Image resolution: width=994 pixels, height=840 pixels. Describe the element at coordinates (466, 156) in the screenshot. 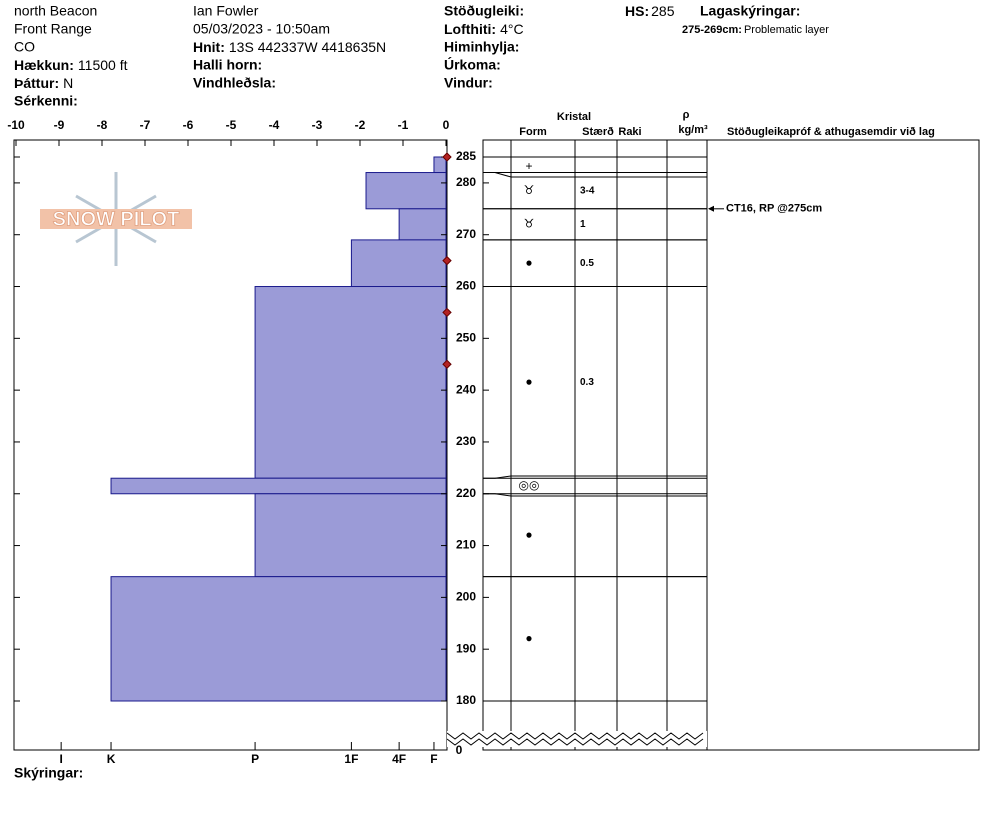

I see `y-tick-label: 285` at that location.